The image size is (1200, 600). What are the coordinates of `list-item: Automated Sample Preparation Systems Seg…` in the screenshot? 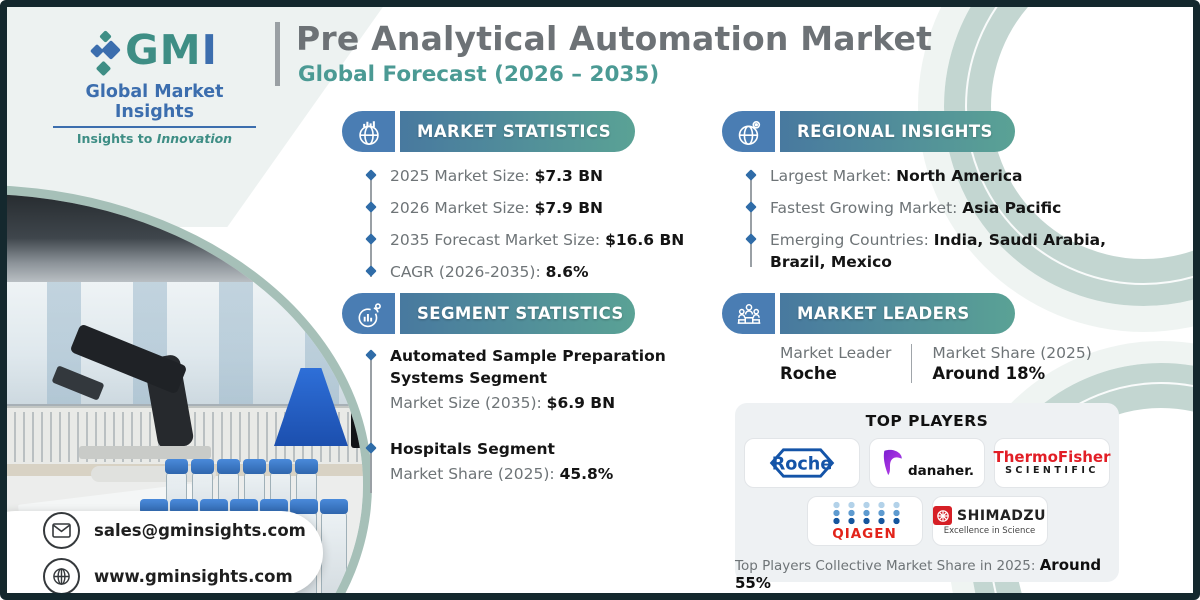 It's located at (531, 379).